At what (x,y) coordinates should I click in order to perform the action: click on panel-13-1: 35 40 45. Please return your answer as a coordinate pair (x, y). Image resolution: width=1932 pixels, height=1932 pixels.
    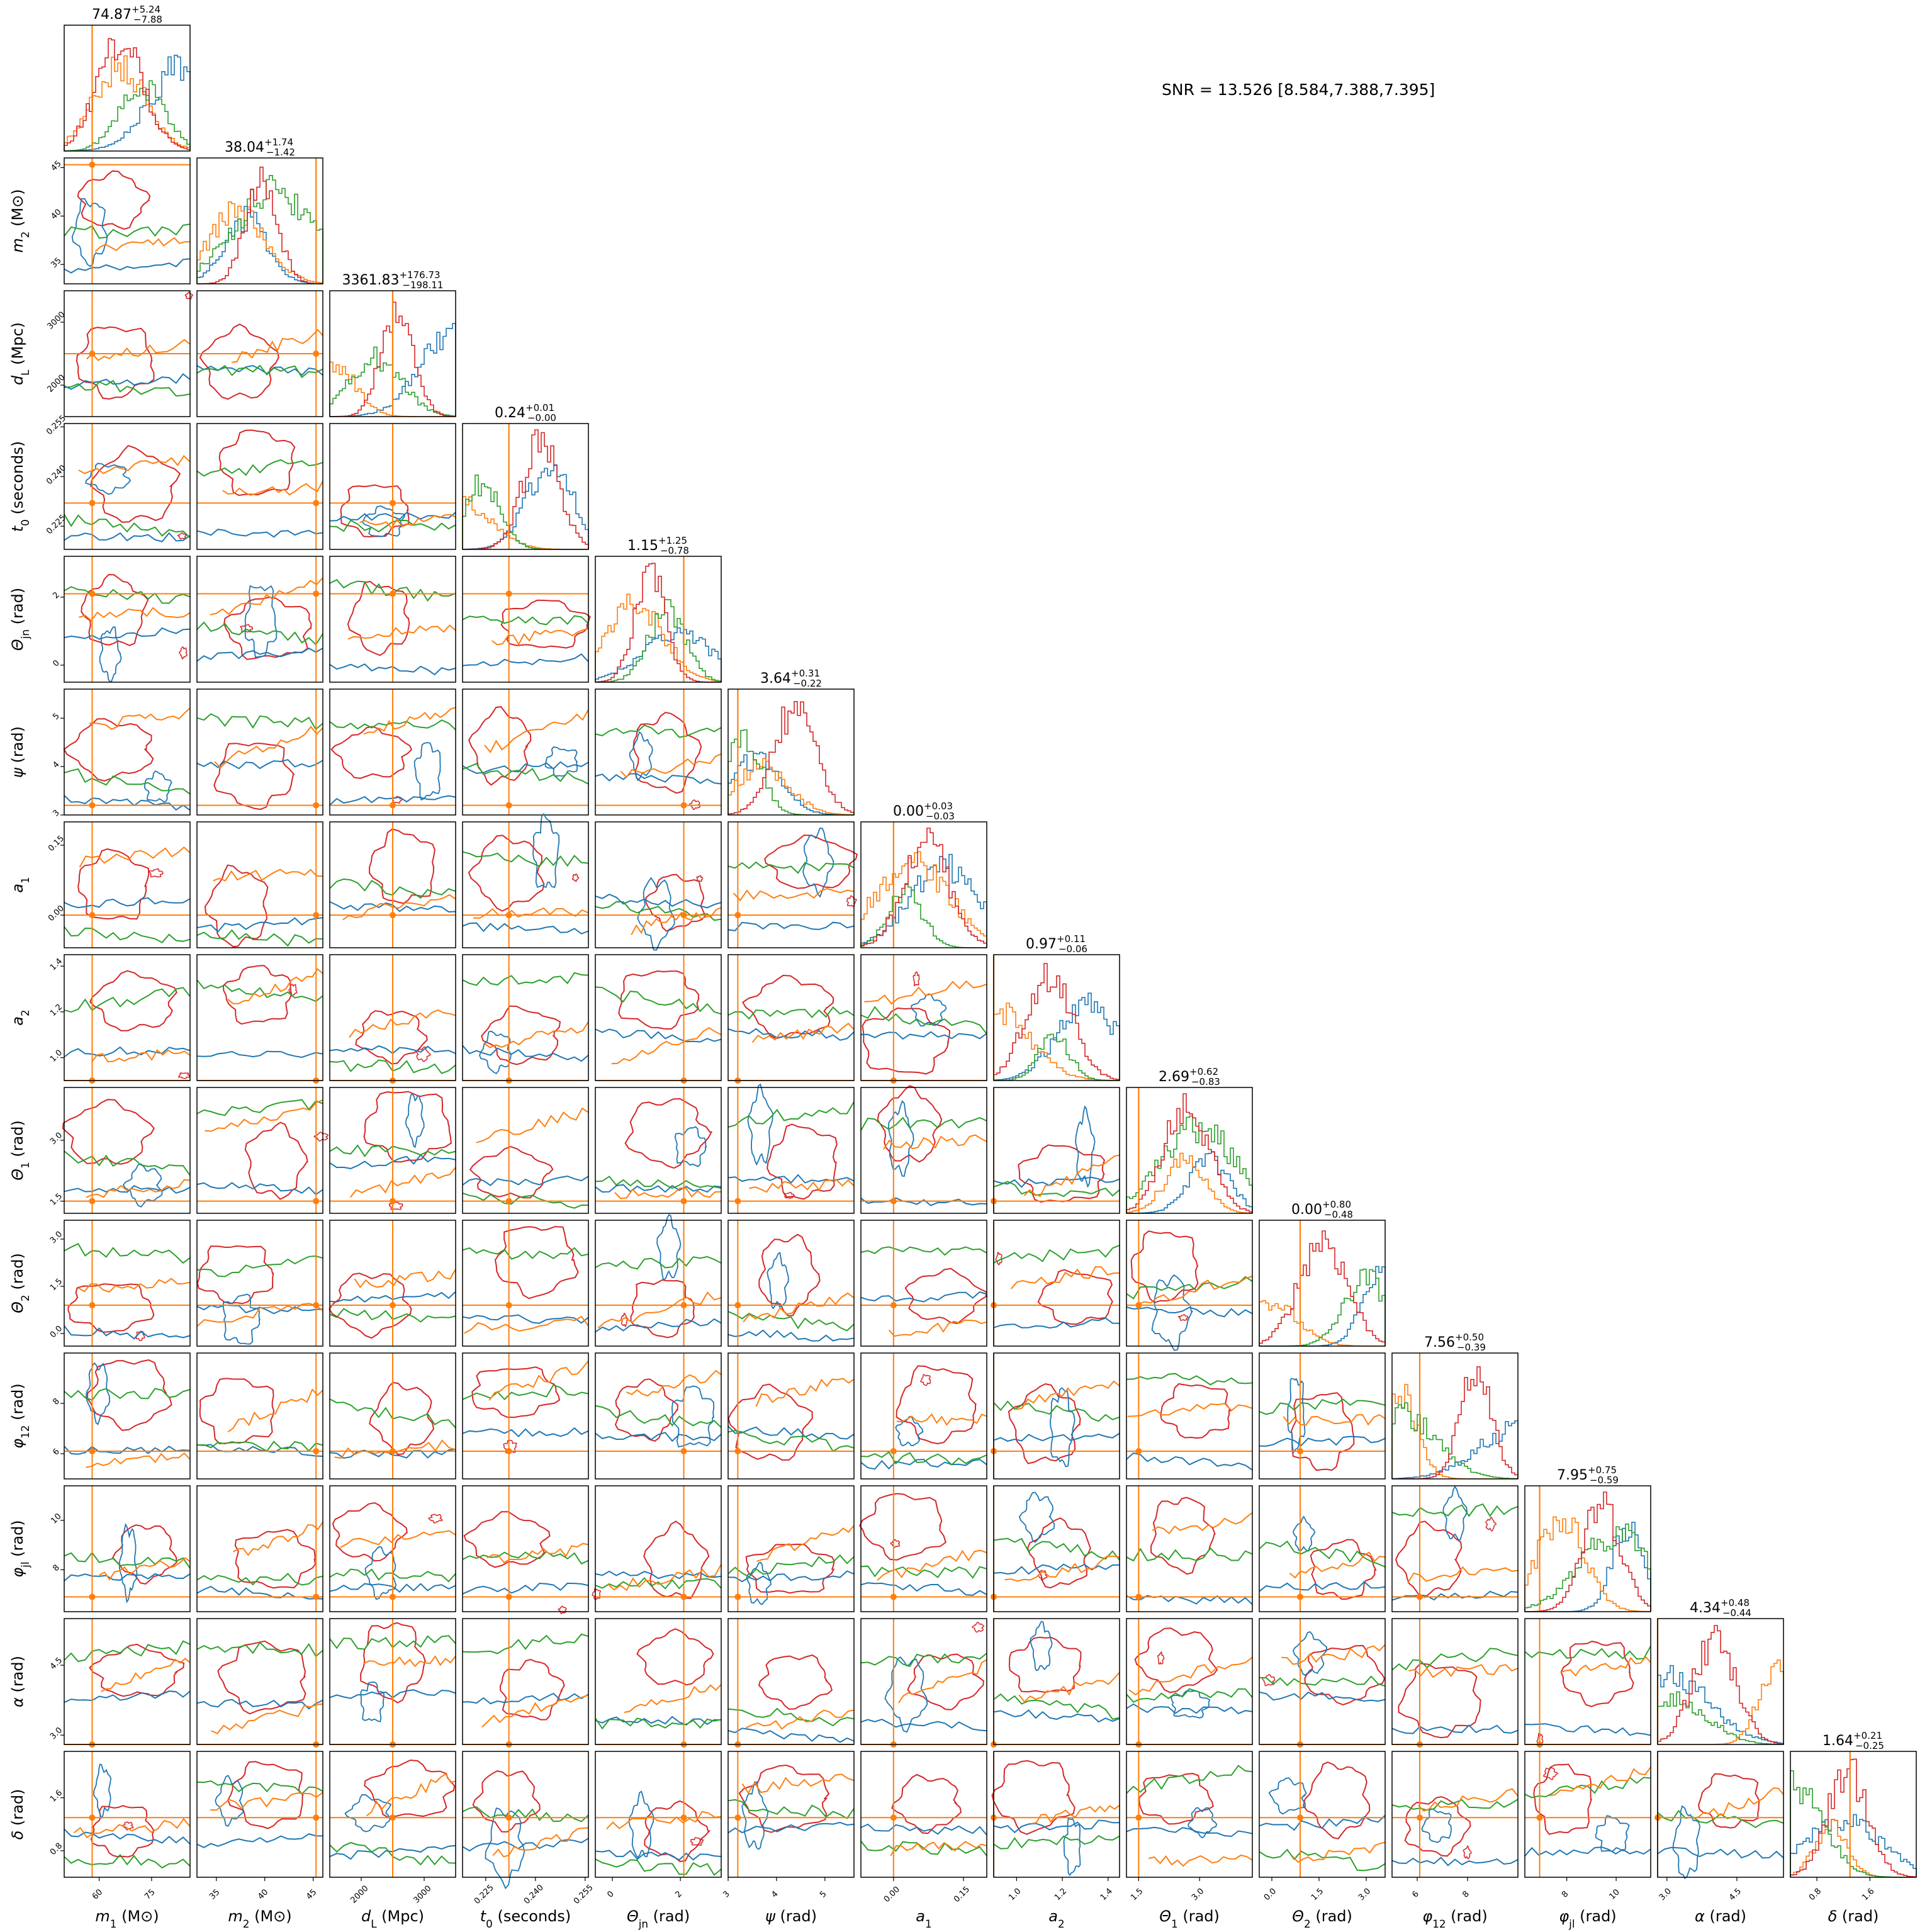
    Looking at the image, I should click on (259, 1826).